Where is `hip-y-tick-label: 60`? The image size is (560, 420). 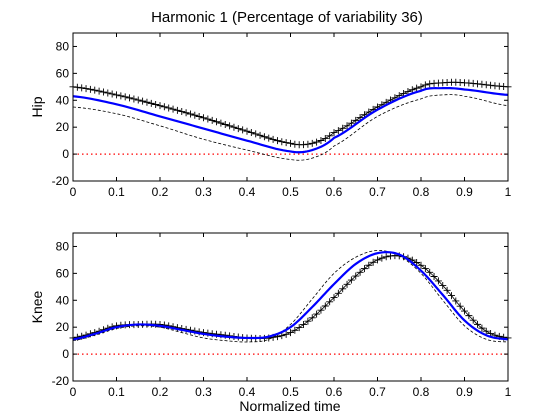
hip-y-tick-label: 60 is located at coordinates (63, 73).